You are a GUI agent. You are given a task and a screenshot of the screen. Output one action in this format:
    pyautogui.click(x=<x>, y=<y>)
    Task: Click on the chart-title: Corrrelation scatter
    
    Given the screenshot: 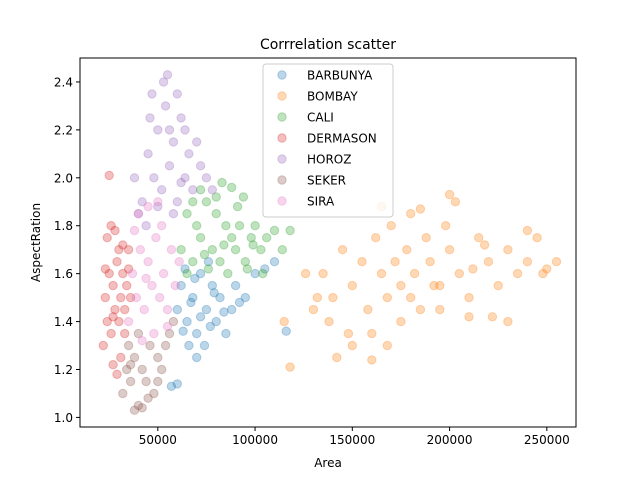 What is the action you would take?
    pyautogui.click(x=328, y=45)
    